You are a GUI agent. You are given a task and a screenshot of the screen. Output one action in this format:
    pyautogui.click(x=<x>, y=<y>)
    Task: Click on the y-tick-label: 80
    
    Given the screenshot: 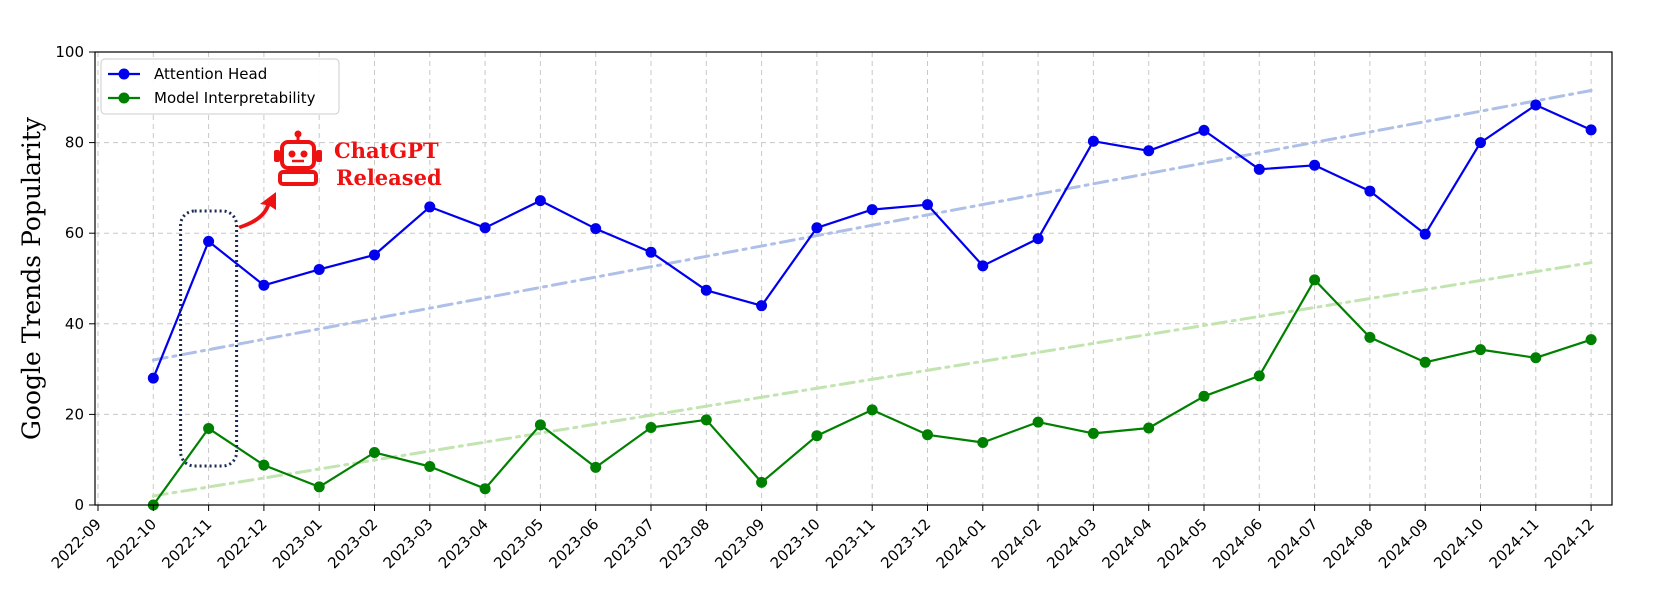 What is the action you would take?
    pyautogui.click(x=74, y=143)
    